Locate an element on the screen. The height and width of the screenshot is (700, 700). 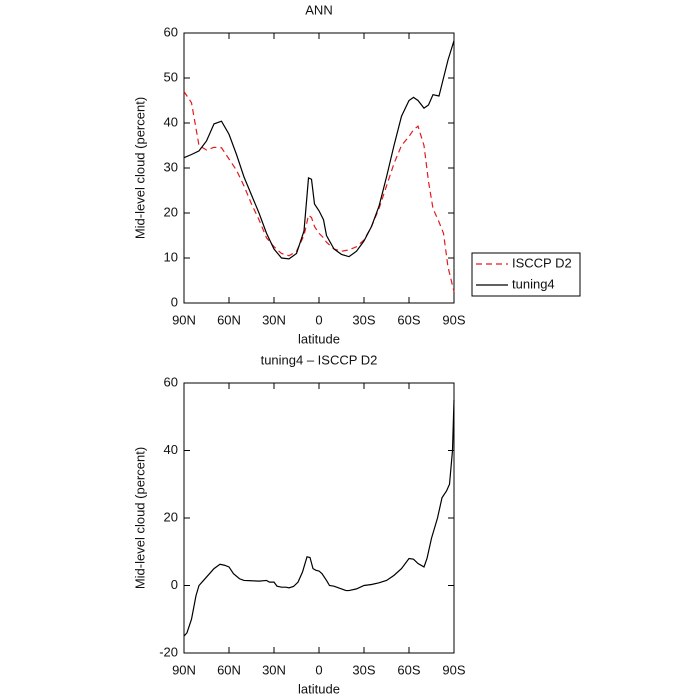
legend-label: ISCCP D2 is located at coordinates (542, 262).